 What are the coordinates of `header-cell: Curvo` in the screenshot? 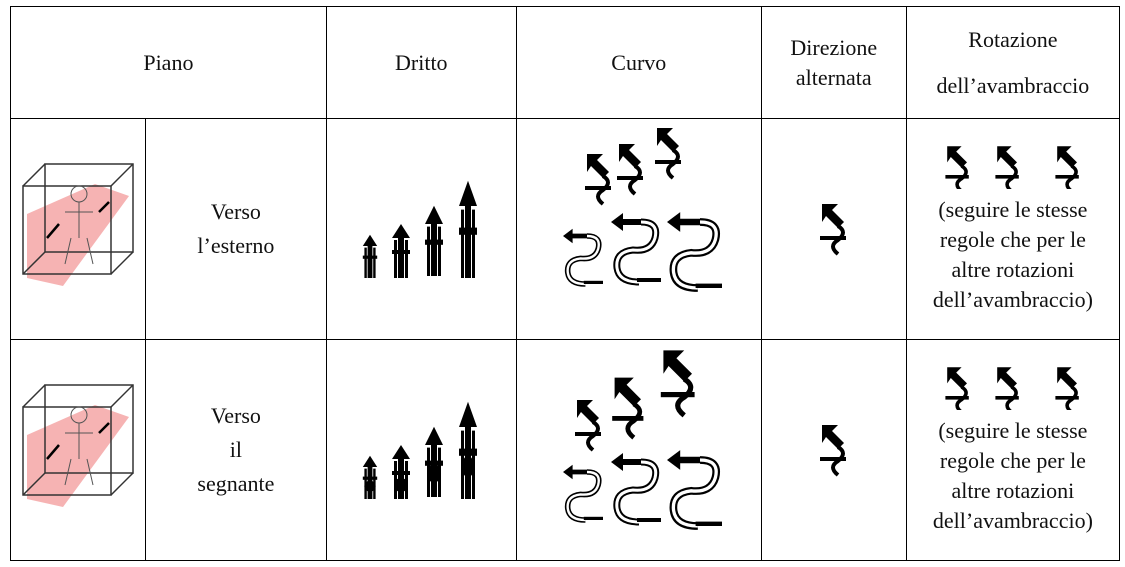 It's located at (638, 62).